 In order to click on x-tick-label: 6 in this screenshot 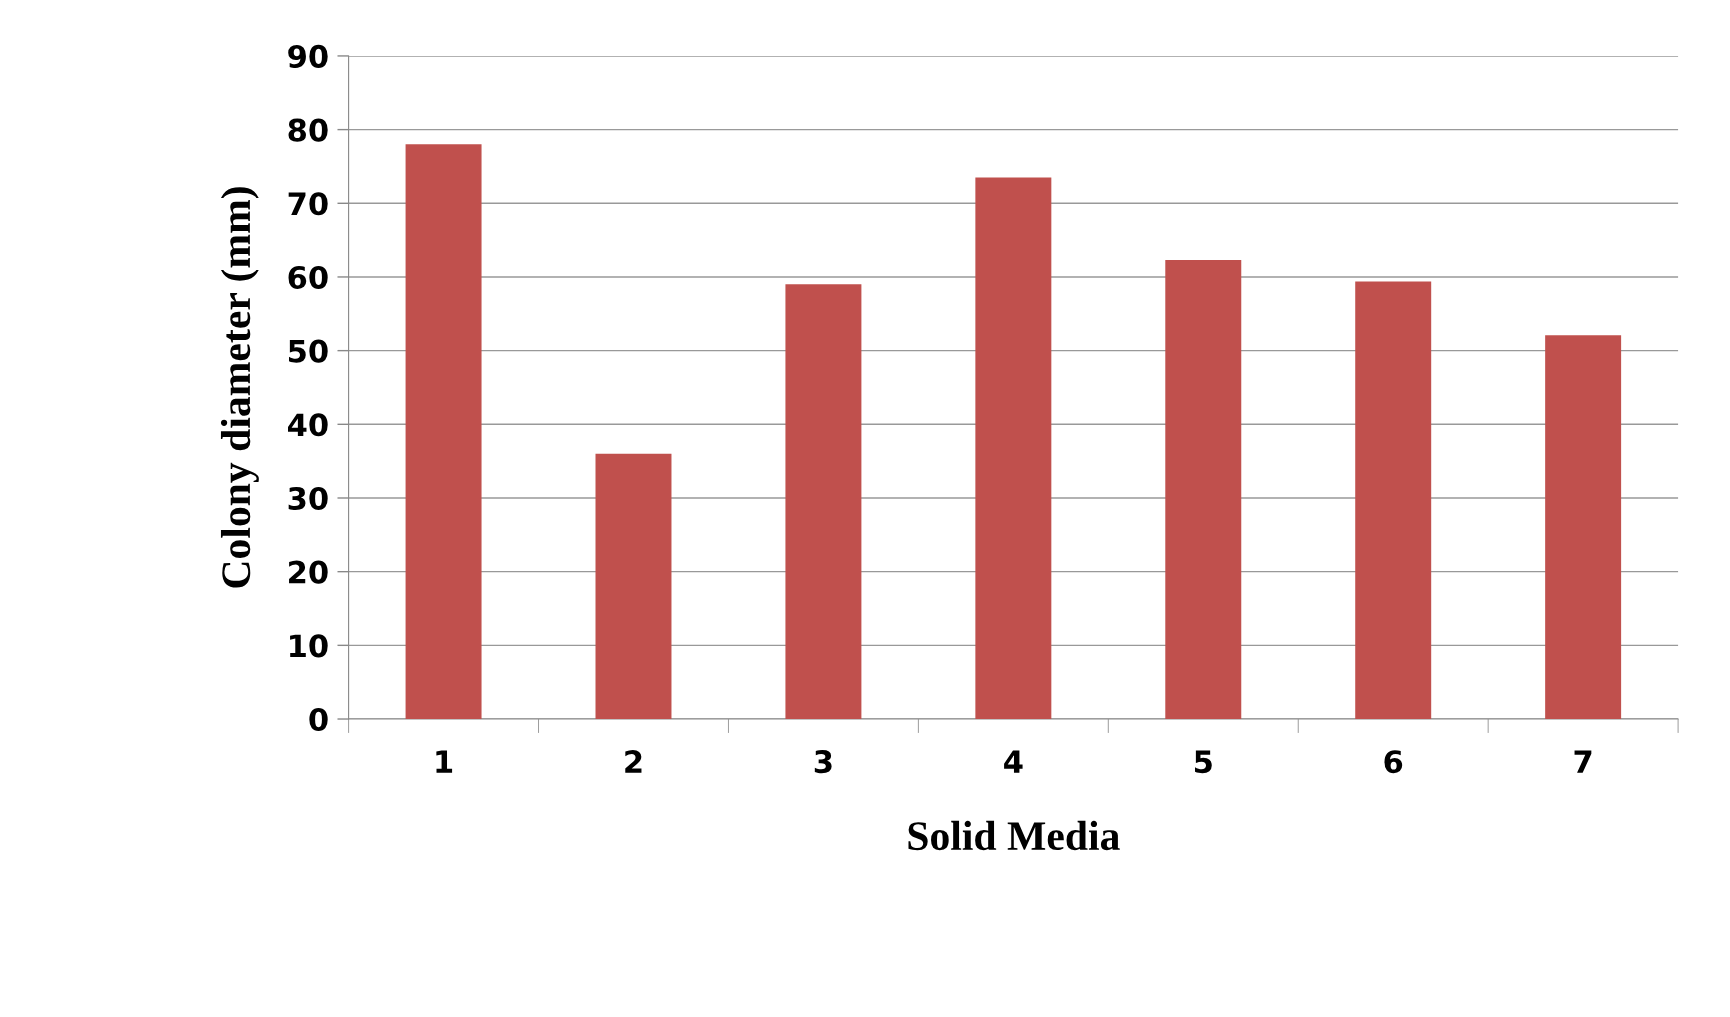, I will do `click(1393, 762)`.